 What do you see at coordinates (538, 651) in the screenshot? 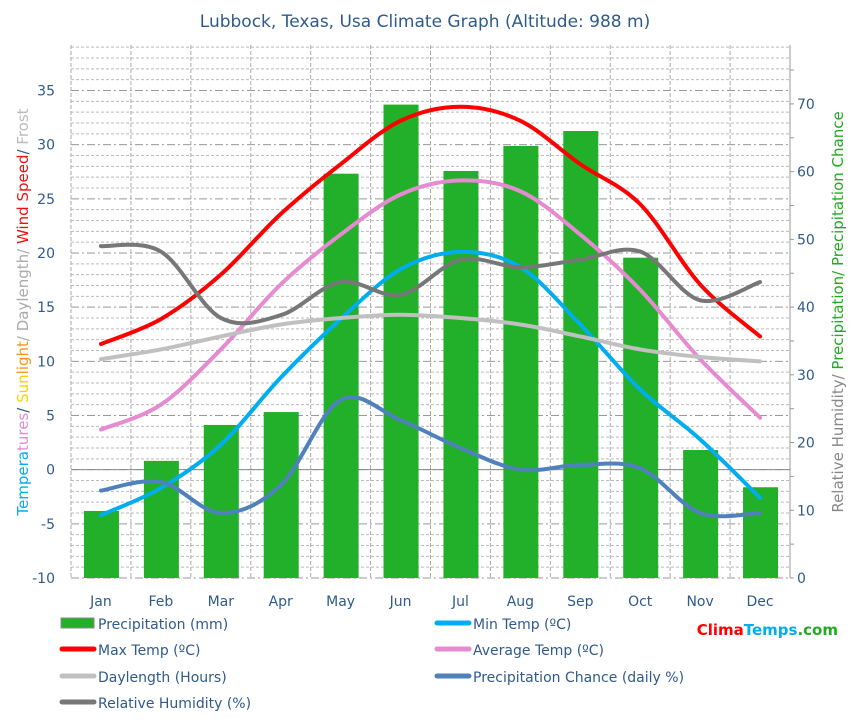
I see `legend-label: Average Temp (ºC)` at bounding box center [538, 651].